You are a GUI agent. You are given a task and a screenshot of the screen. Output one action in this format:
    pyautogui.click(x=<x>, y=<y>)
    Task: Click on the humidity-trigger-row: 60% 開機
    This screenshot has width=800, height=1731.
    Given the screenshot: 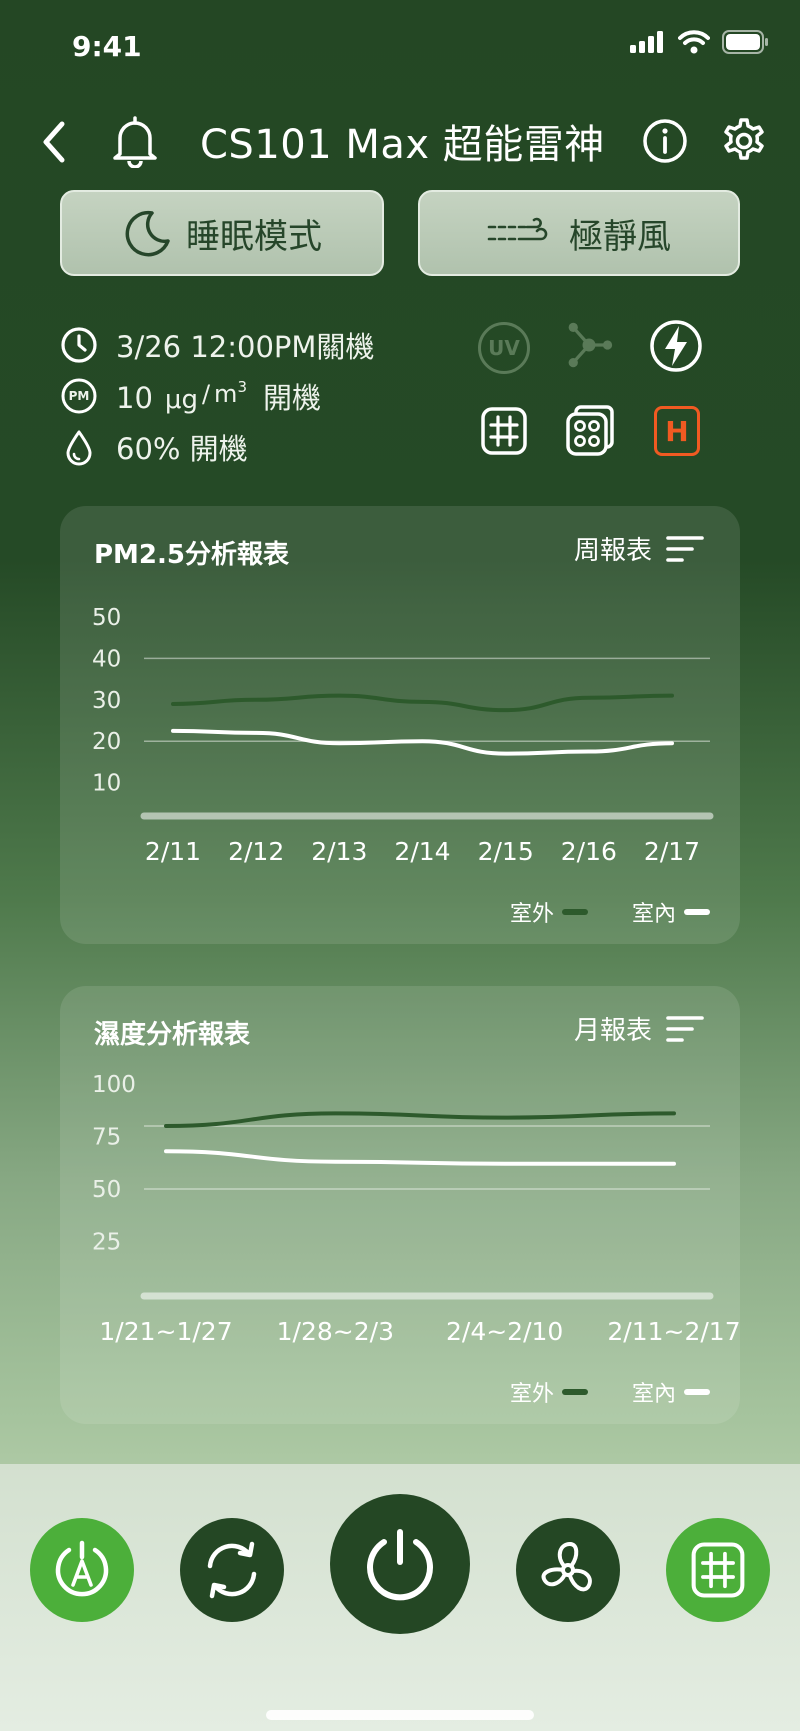 What is the action you would take?
    pyautogui.click(x=154, y=447)
    